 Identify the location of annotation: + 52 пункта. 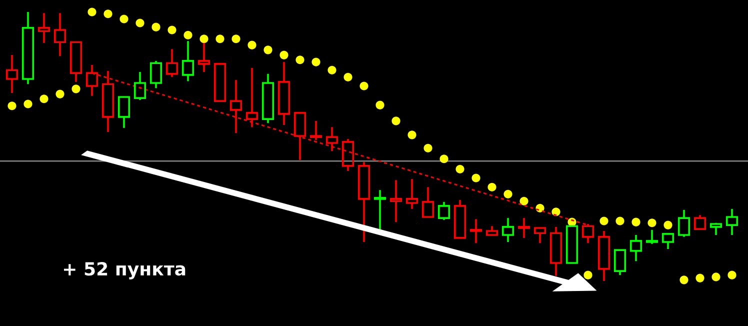
(125, 271).